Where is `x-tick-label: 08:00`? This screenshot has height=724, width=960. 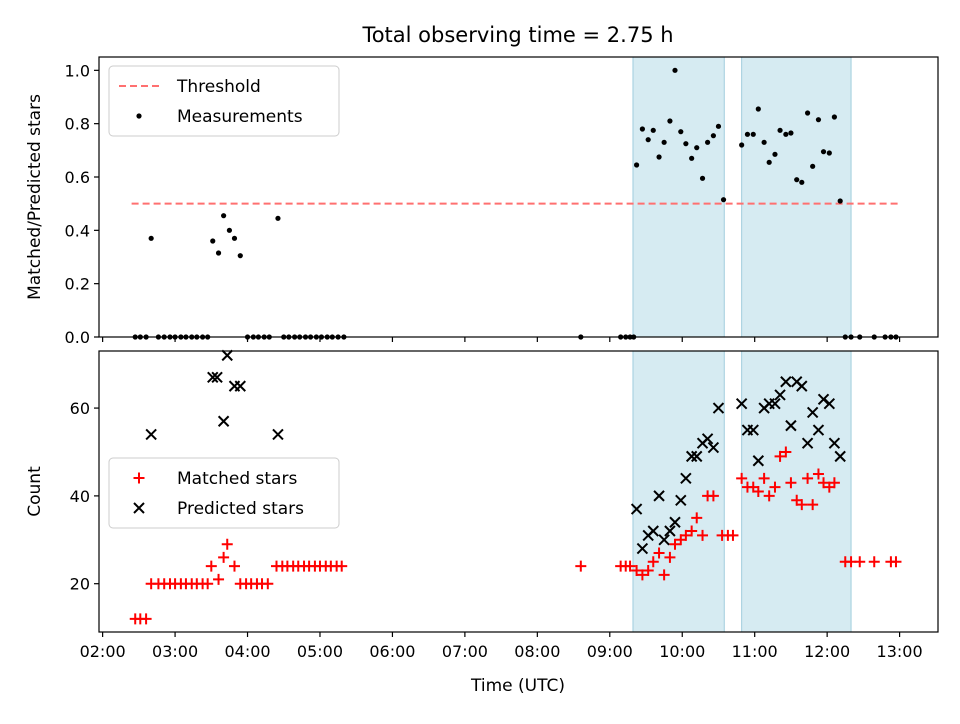
x-tick-label: 08:00 is located at coordinates (537, 651).